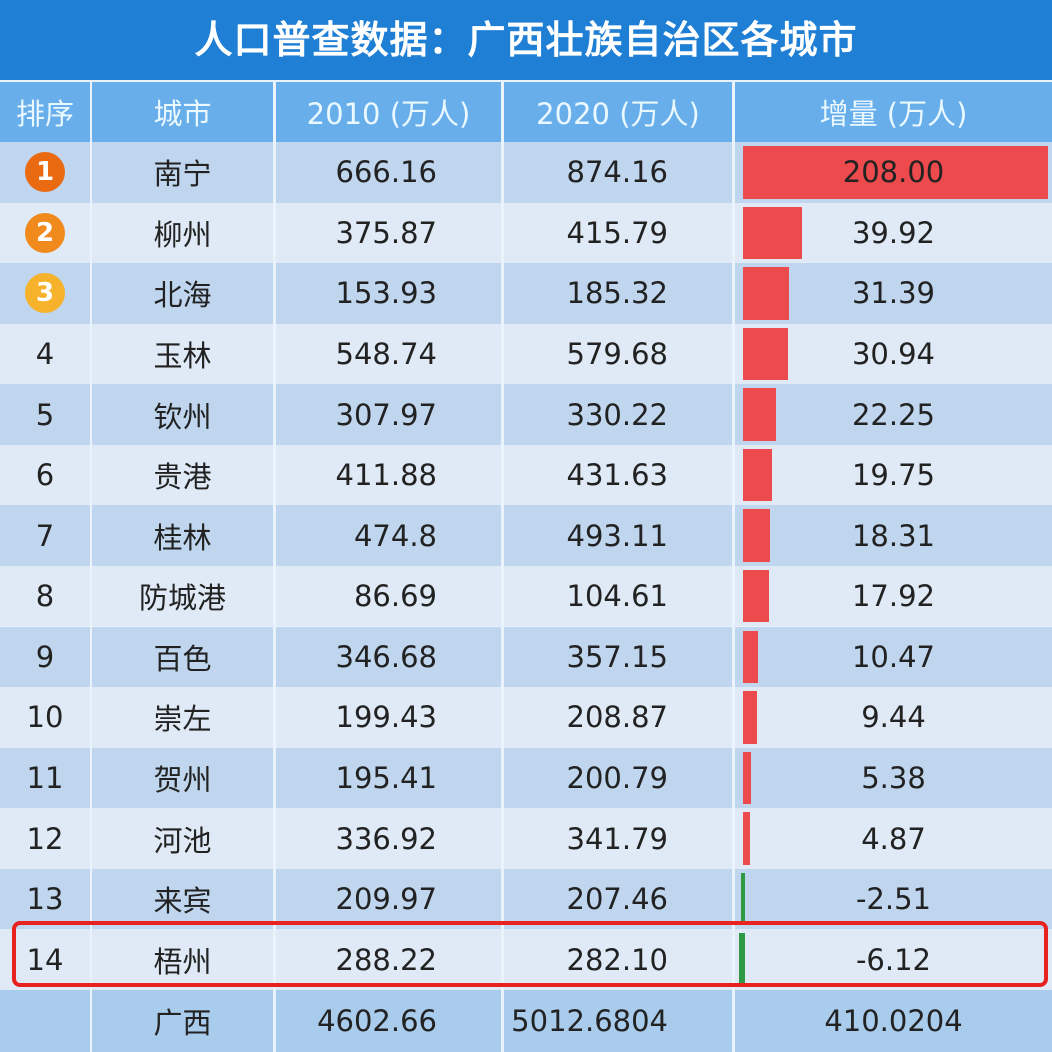  I want to click on rank-cell: 7, so click(45, 535).